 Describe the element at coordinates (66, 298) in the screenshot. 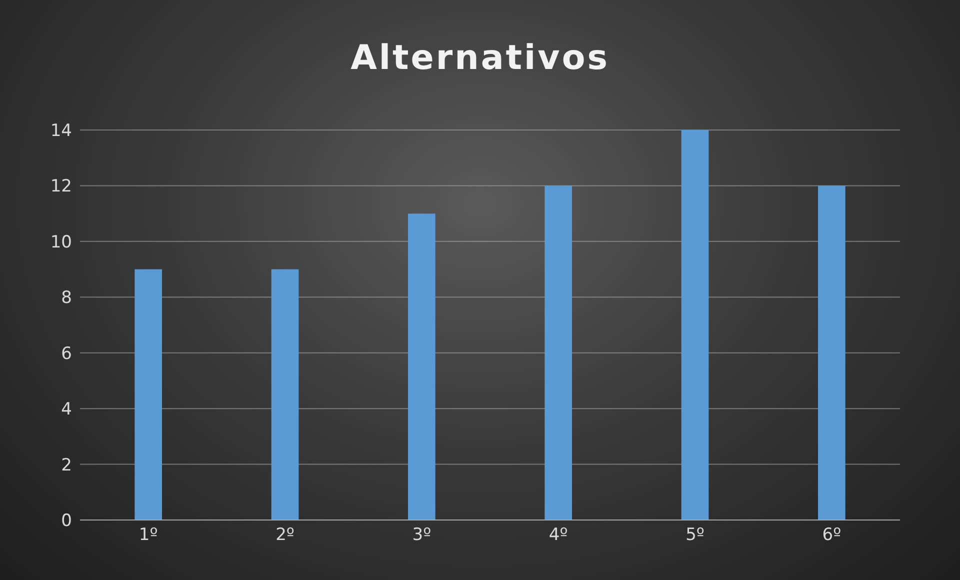

I see `y-tick-label: 8` at that location.